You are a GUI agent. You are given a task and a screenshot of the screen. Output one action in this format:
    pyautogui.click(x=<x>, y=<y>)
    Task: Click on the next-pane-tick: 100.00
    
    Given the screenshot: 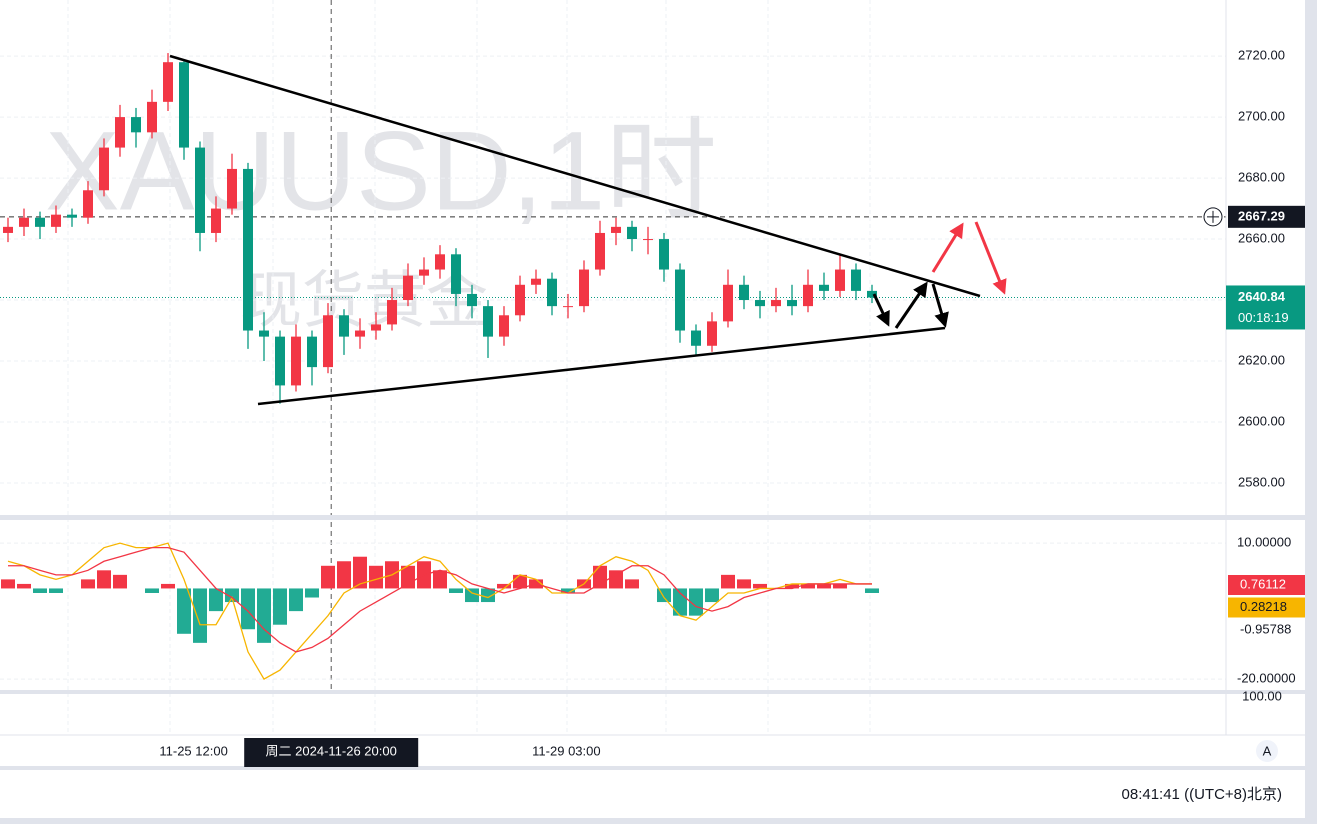 What is the action you would take?
    pyautogui.click(x=1262, y=695)
    